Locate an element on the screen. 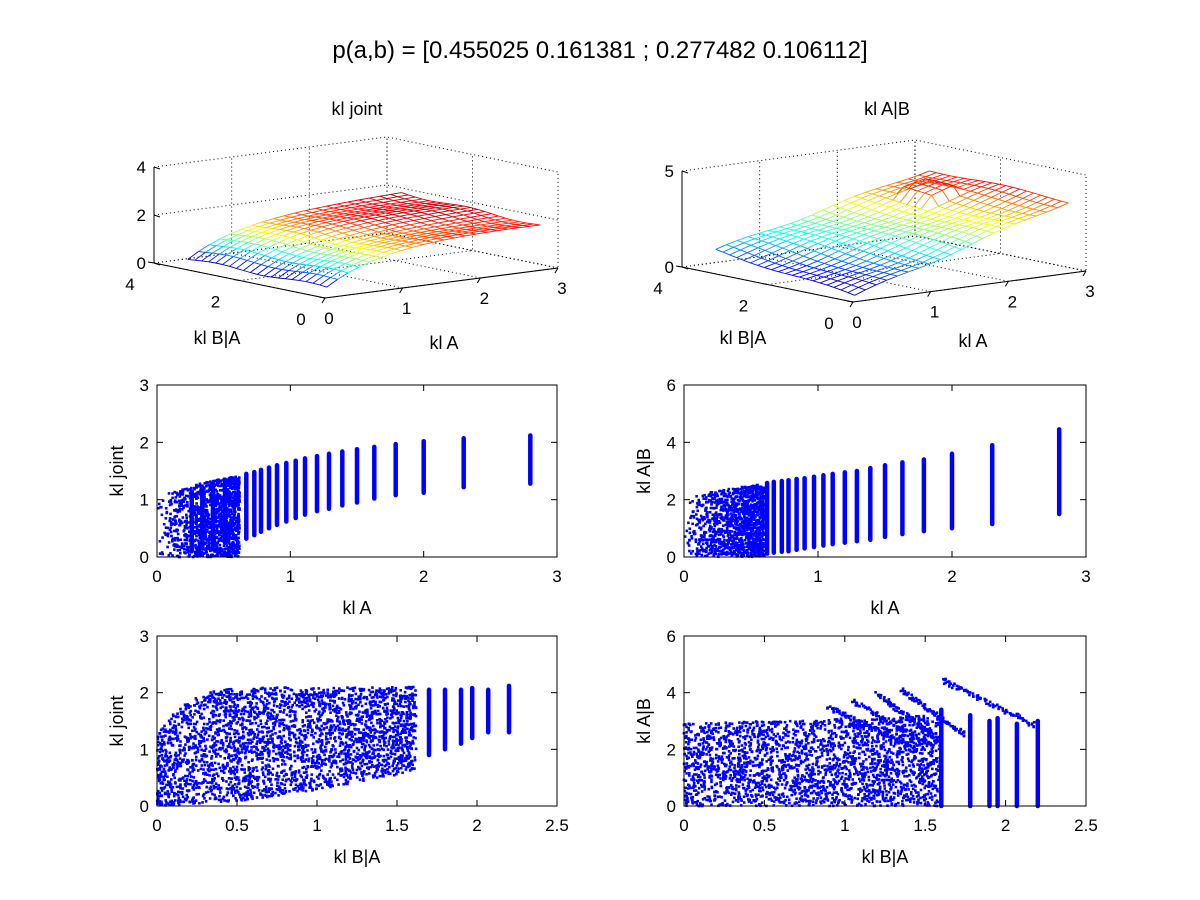  z-tick-mark is located at coordinates (157, 264).